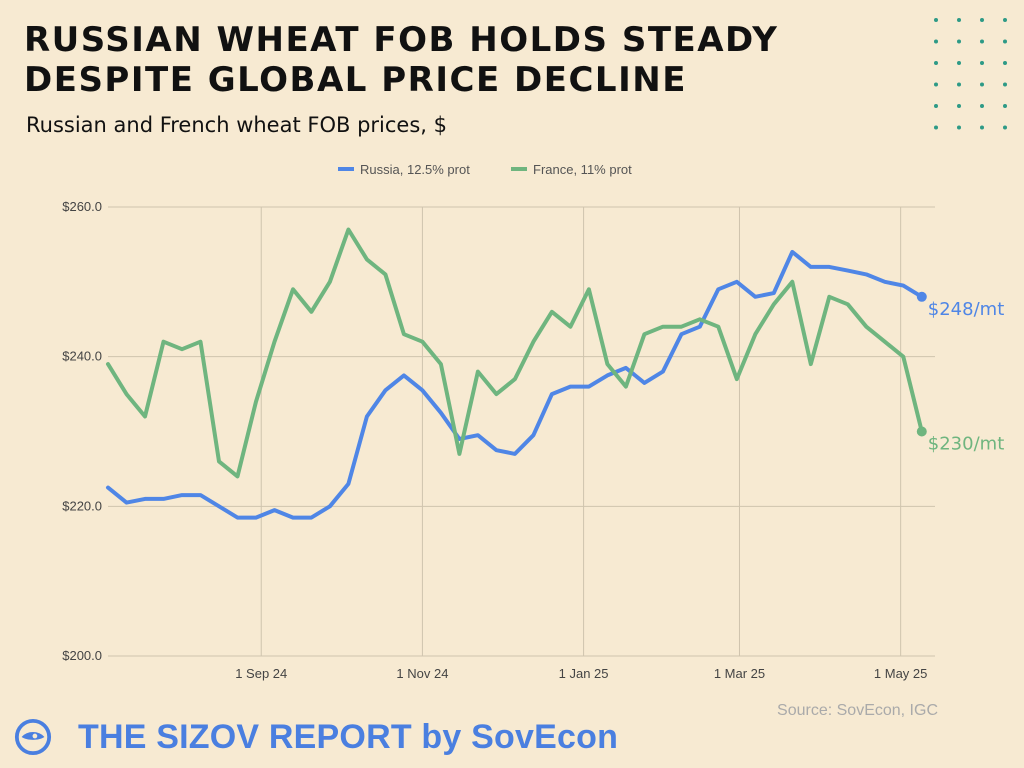  I want to click on x-tick-label: 1 Sep 24, so click(261, 673).